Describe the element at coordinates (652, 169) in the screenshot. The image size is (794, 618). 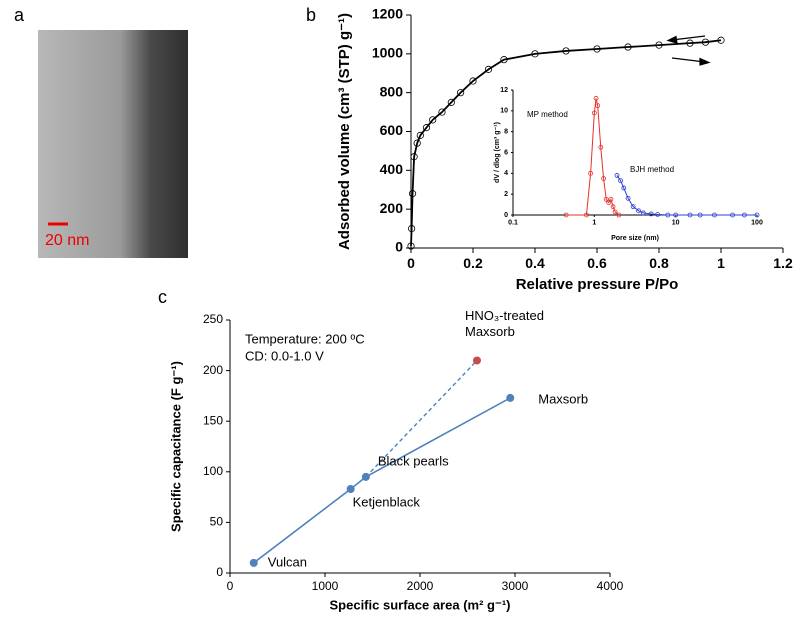
I see `annotation: BJH method` at that location.